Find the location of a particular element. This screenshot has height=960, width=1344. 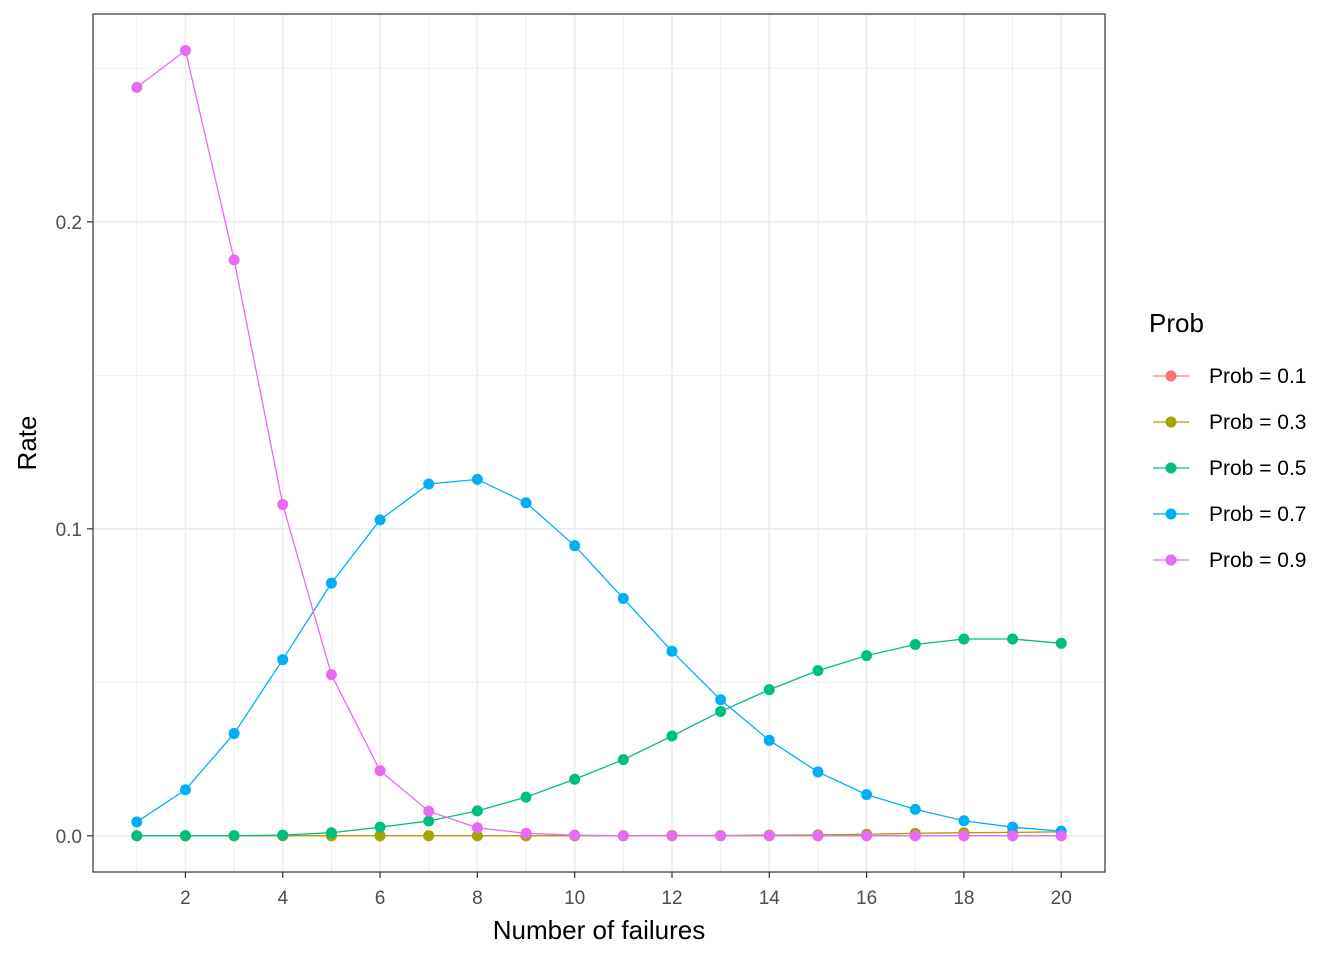

x-tick-label: 6 is located at coordinates (380, 898).